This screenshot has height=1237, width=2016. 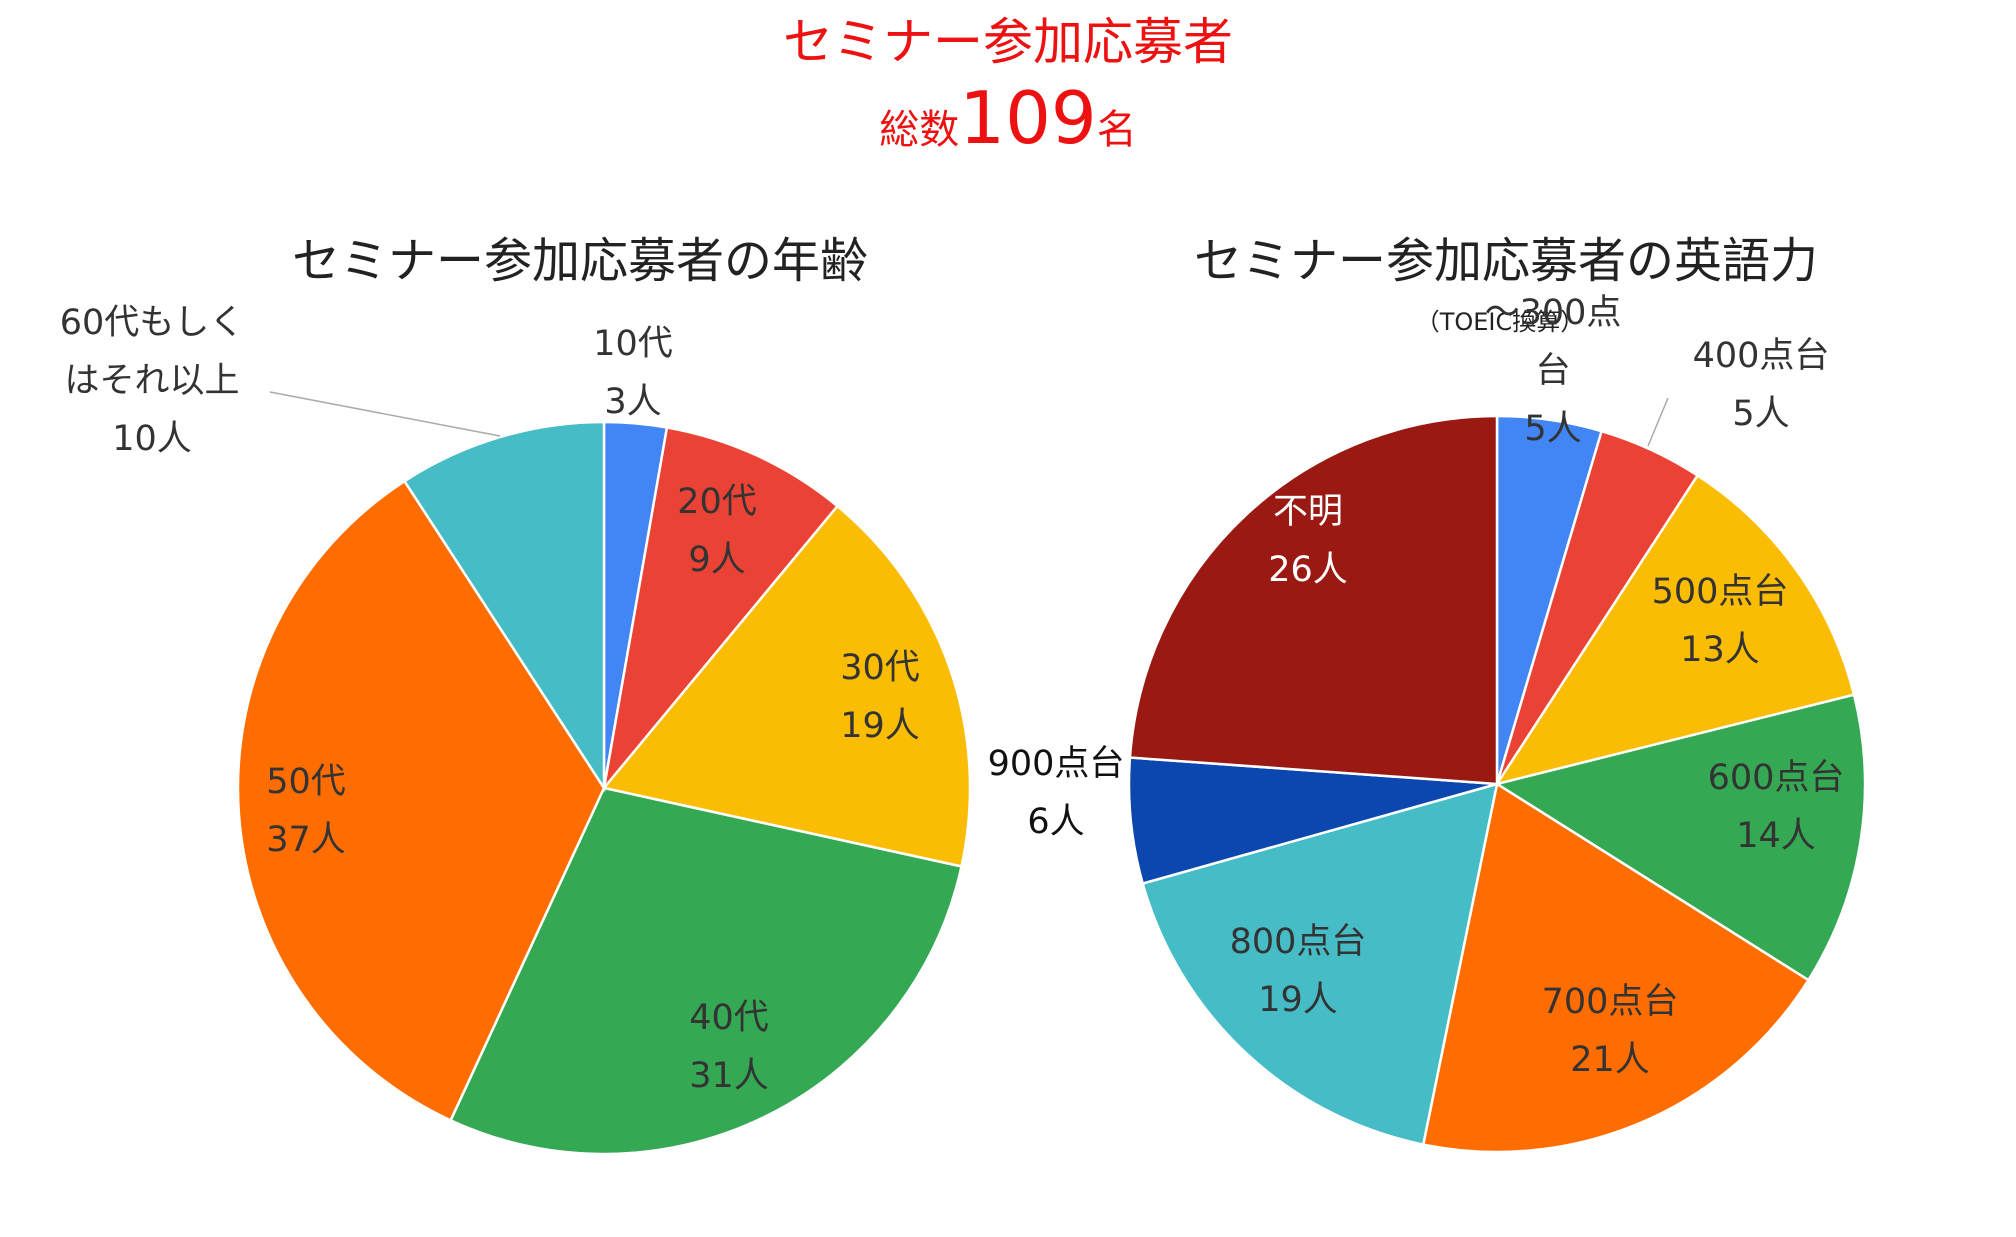 I want to click on age-slice-value-2: 19人, so click(x=880, y=726).